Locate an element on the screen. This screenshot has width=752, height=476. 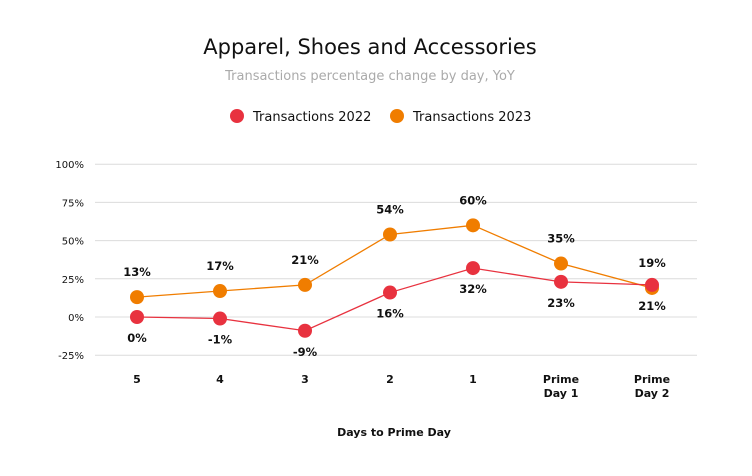
x-tick-label: 2 is located at coordinates (390, 379).